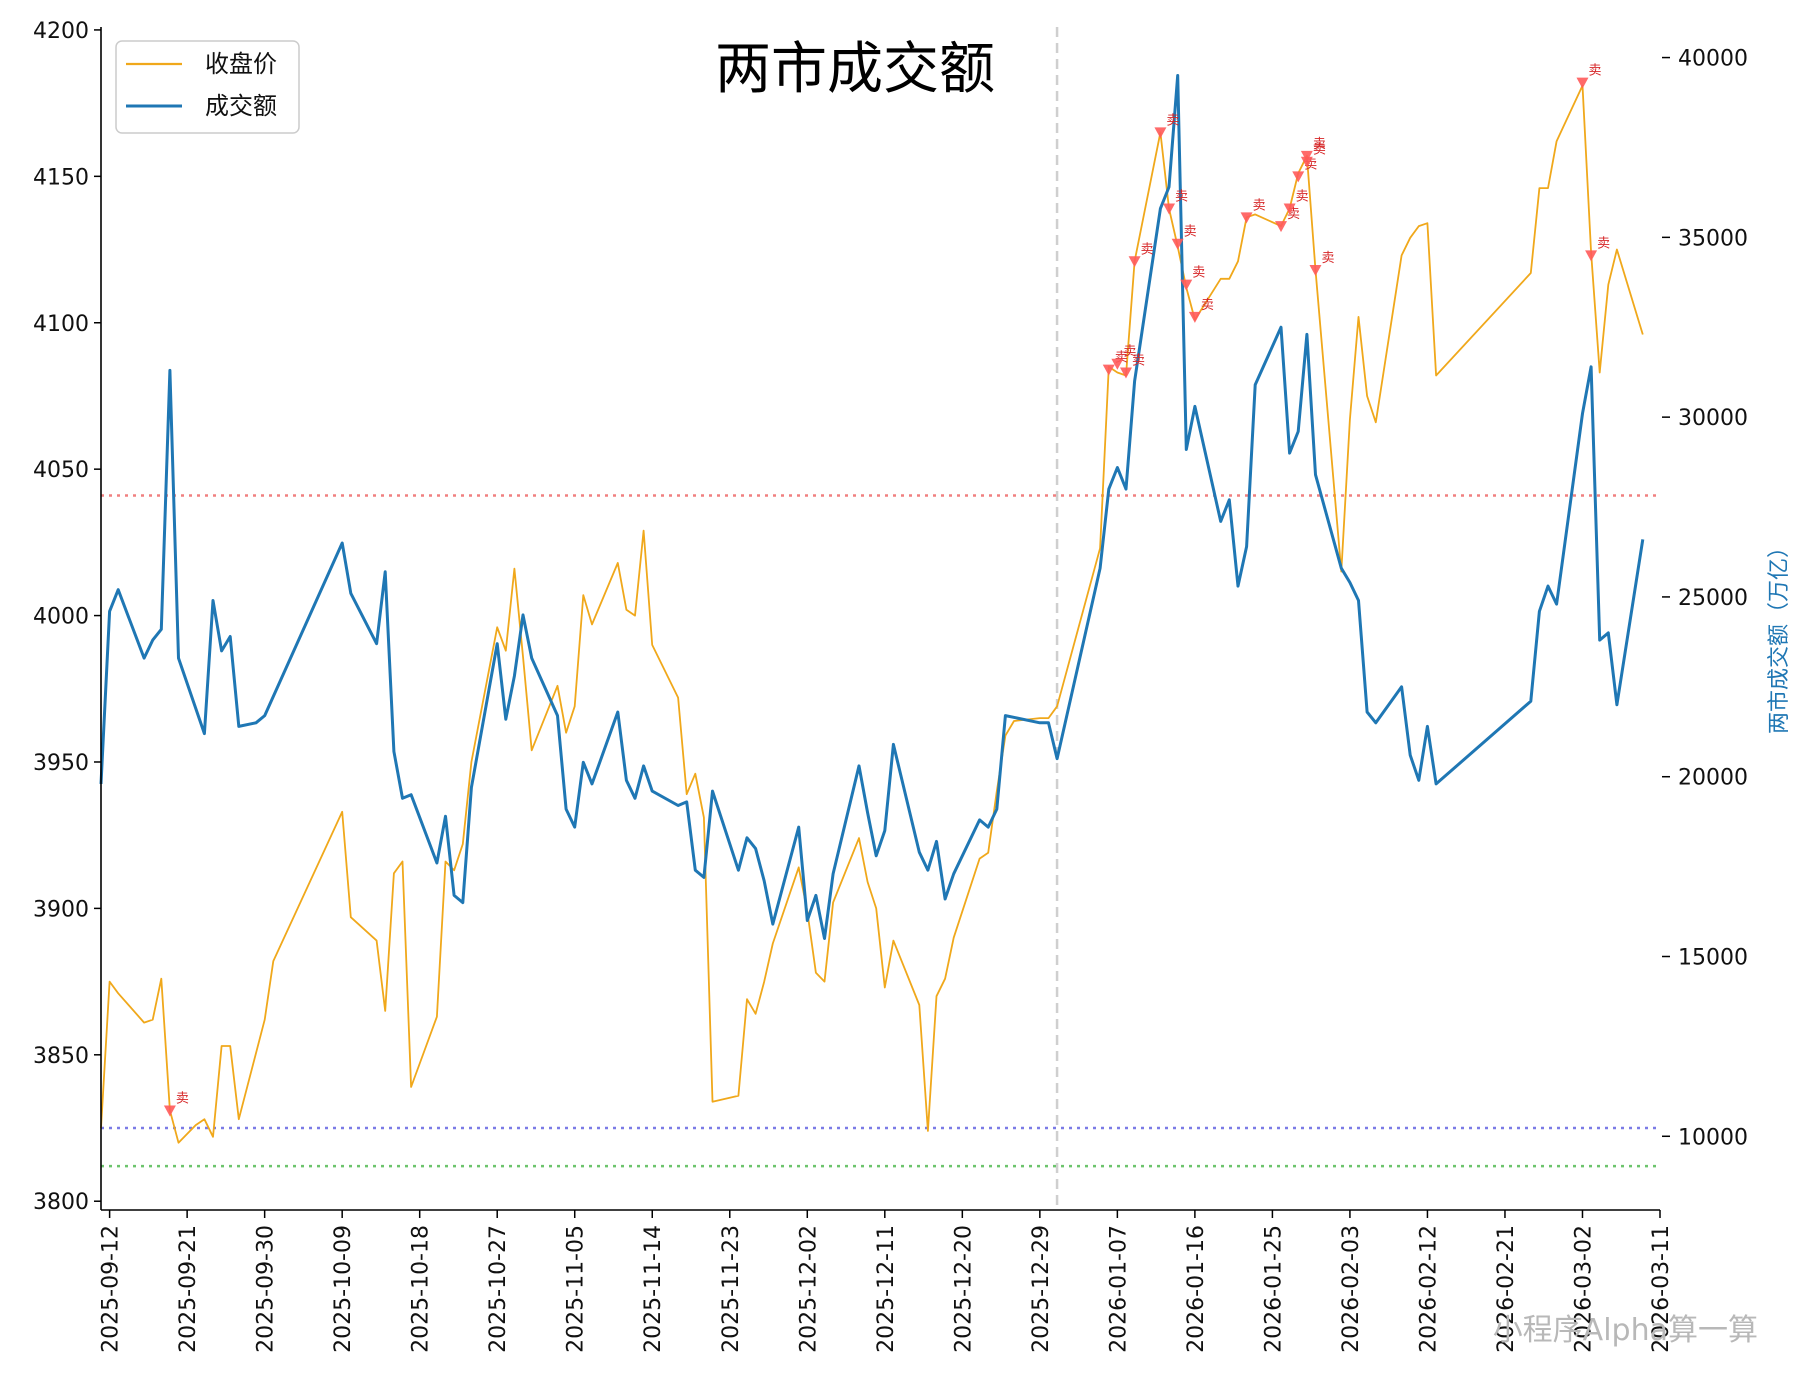 Image resolution: width=1805 pixels, height=1383 pixels. What do you see at coordinates (731, 1289) in the screenshot?
I see `x-tick-label: 2025-11-23` at bounding box center [731, 1289].